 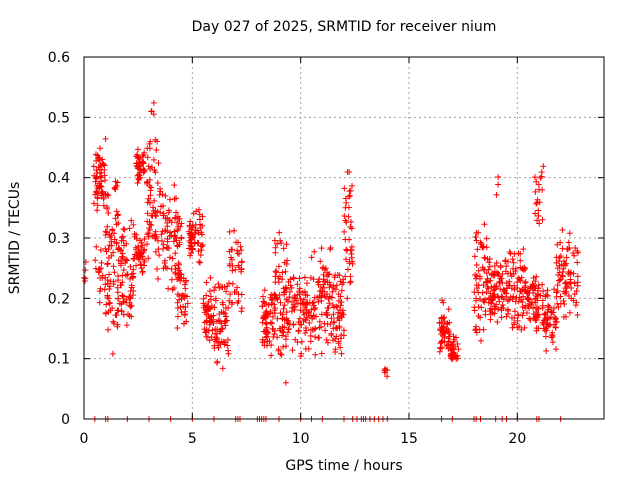 What do you see at coordinates (192, 439) in the screenshot?
I see `x-tick-label: 5` at bounding box center [192, 439].